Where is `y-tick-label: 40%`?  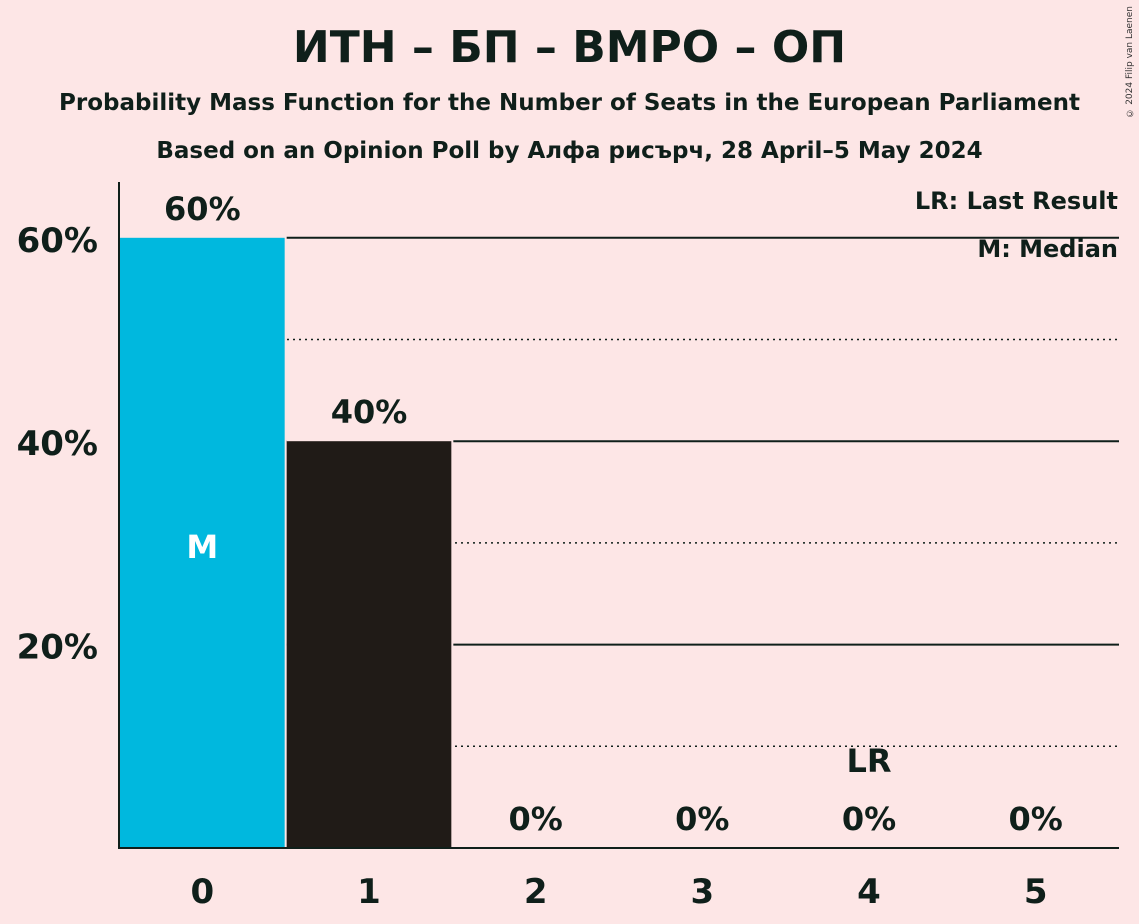
y-tick-label: 40% is located at coordinates (57, 444).